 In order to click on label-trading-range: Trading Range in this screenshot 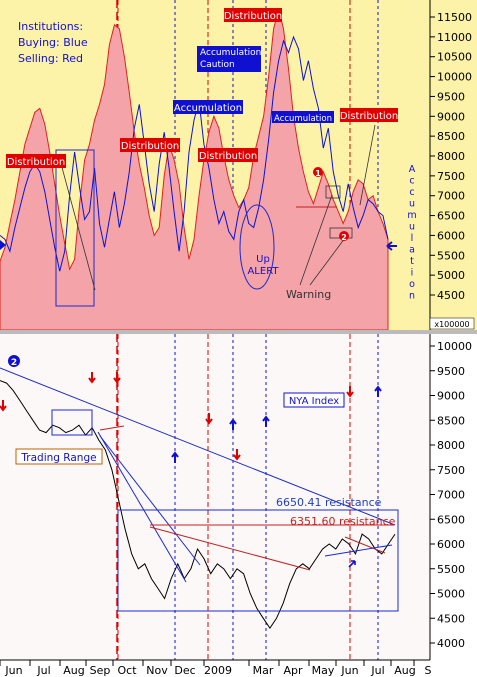, I will do `click(59, 456)`.